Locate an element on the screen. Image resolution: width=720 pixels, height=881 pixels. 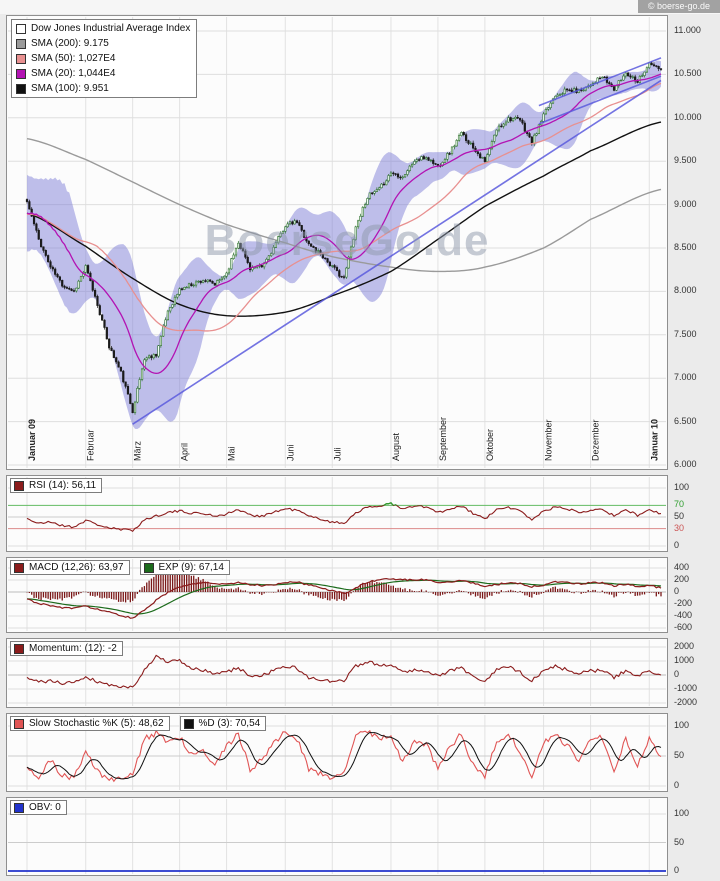
obv-plot is located at coordinates (337, 836).